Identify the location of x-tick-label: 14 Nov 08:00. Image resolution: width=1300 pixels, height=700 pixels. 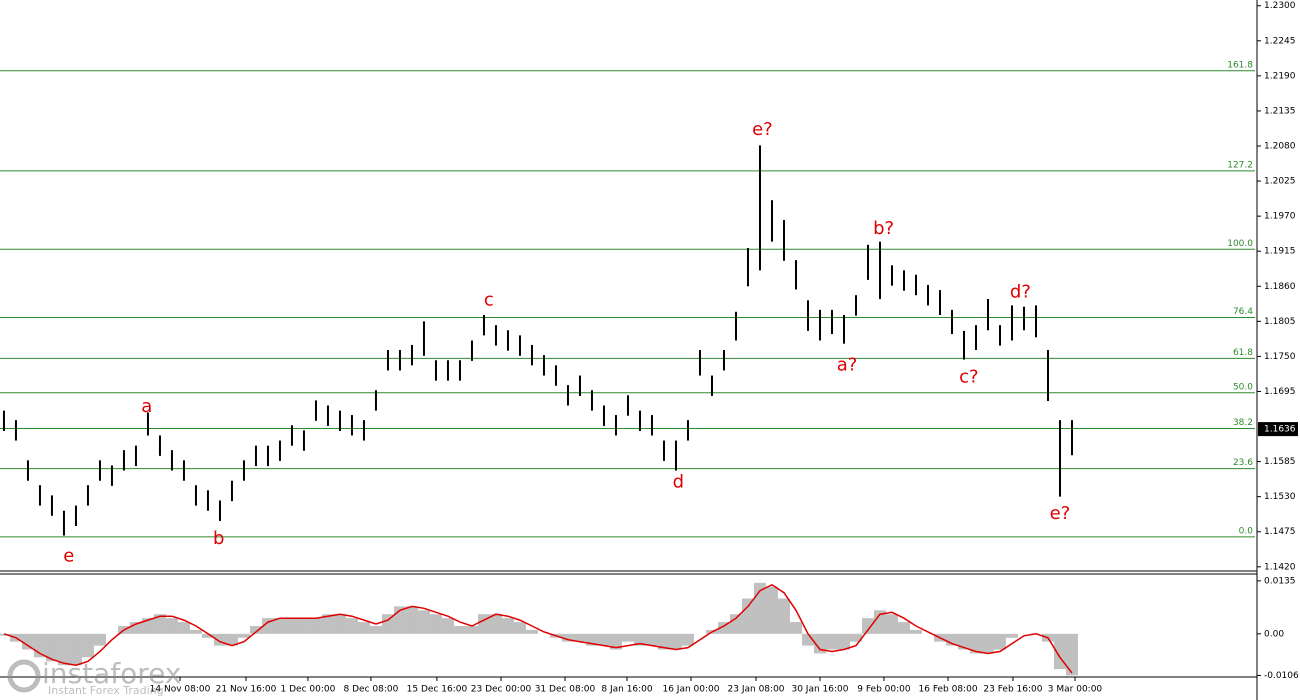
(180, 690).